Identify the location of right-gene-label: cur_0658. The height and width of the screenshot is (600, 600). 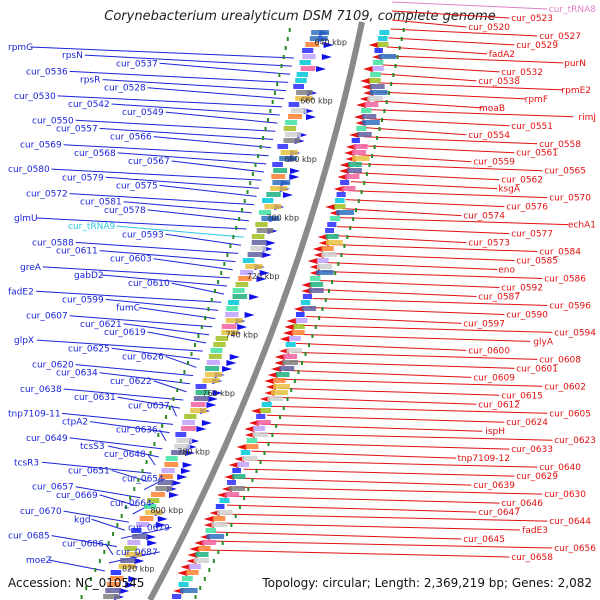
(532, 558).